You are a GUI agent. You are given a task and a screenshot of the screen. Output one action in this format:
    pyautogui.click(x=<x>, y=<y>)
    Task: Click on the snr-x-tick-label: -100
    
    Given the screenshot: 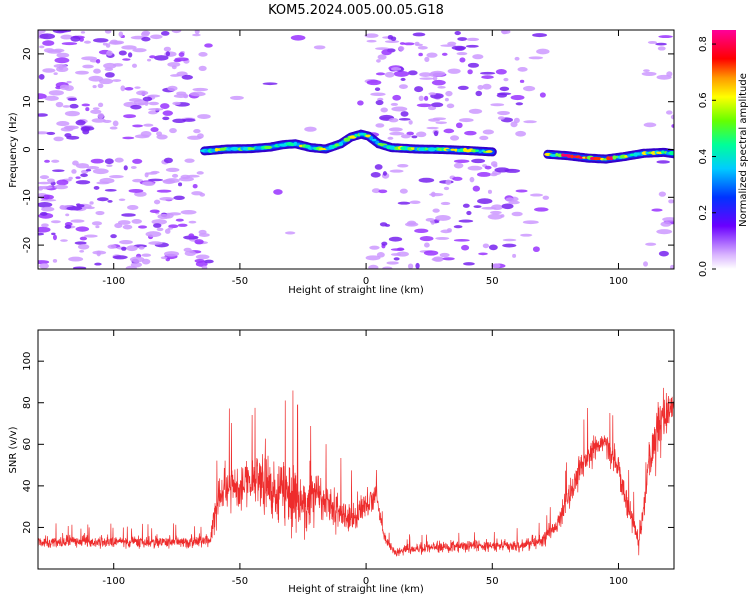 What is the action you would take?
    pyautogui.click(x=113, y=581)
    